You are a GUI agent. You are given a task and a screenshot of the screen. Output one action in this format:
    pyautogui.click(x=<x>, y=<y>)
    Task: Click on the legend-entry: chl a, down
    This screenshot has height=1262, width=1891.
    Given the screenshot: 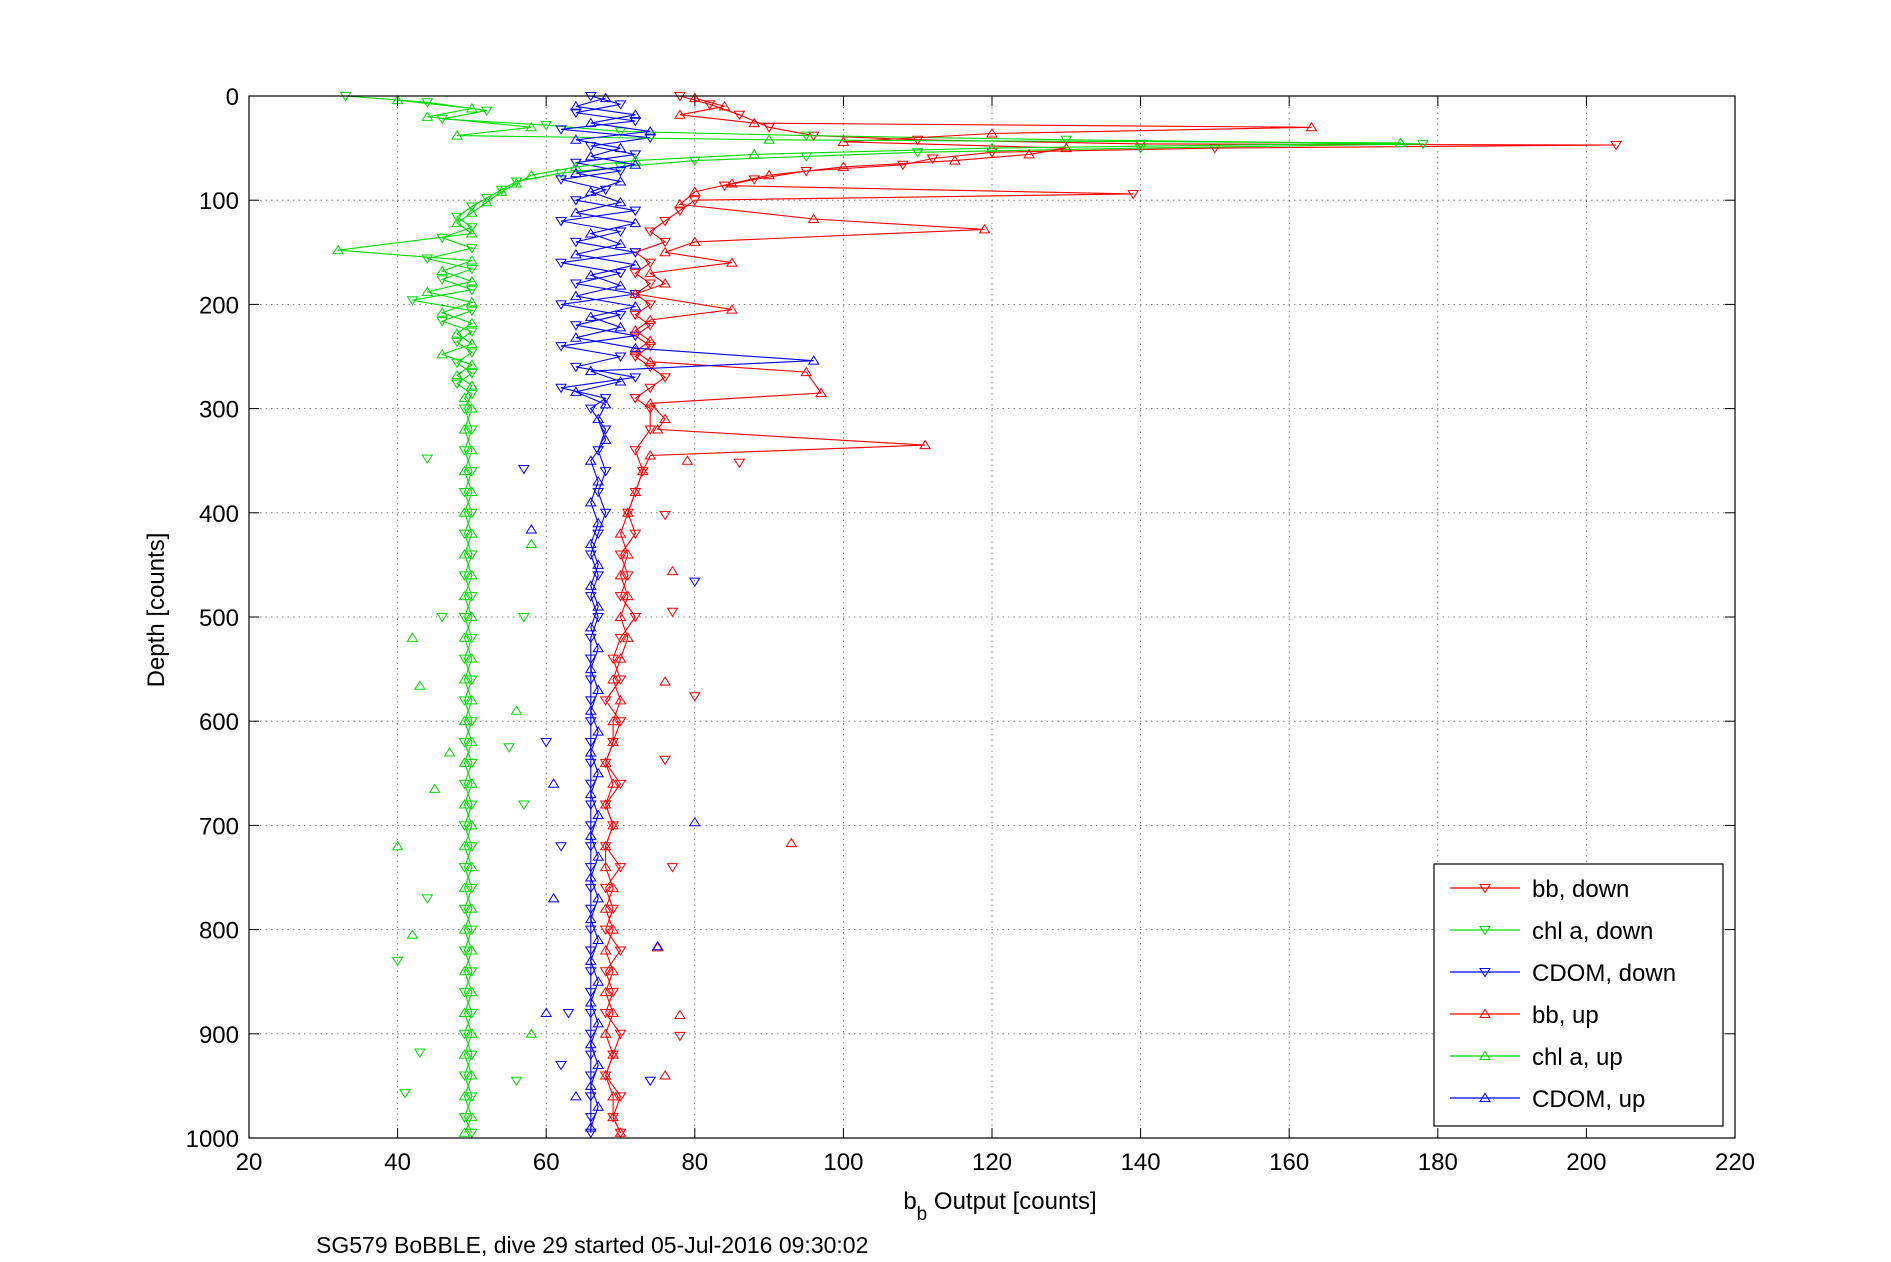 What is the action you would take?
    pyautogui.click(x=1551, y=931)
    